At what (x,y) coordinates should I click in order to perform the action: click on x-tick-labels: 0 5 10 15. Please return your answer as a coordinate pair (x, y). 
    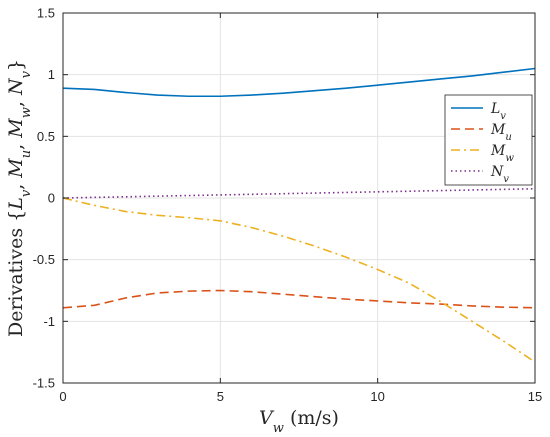
    Looking at the image, I should click on (300, 396).